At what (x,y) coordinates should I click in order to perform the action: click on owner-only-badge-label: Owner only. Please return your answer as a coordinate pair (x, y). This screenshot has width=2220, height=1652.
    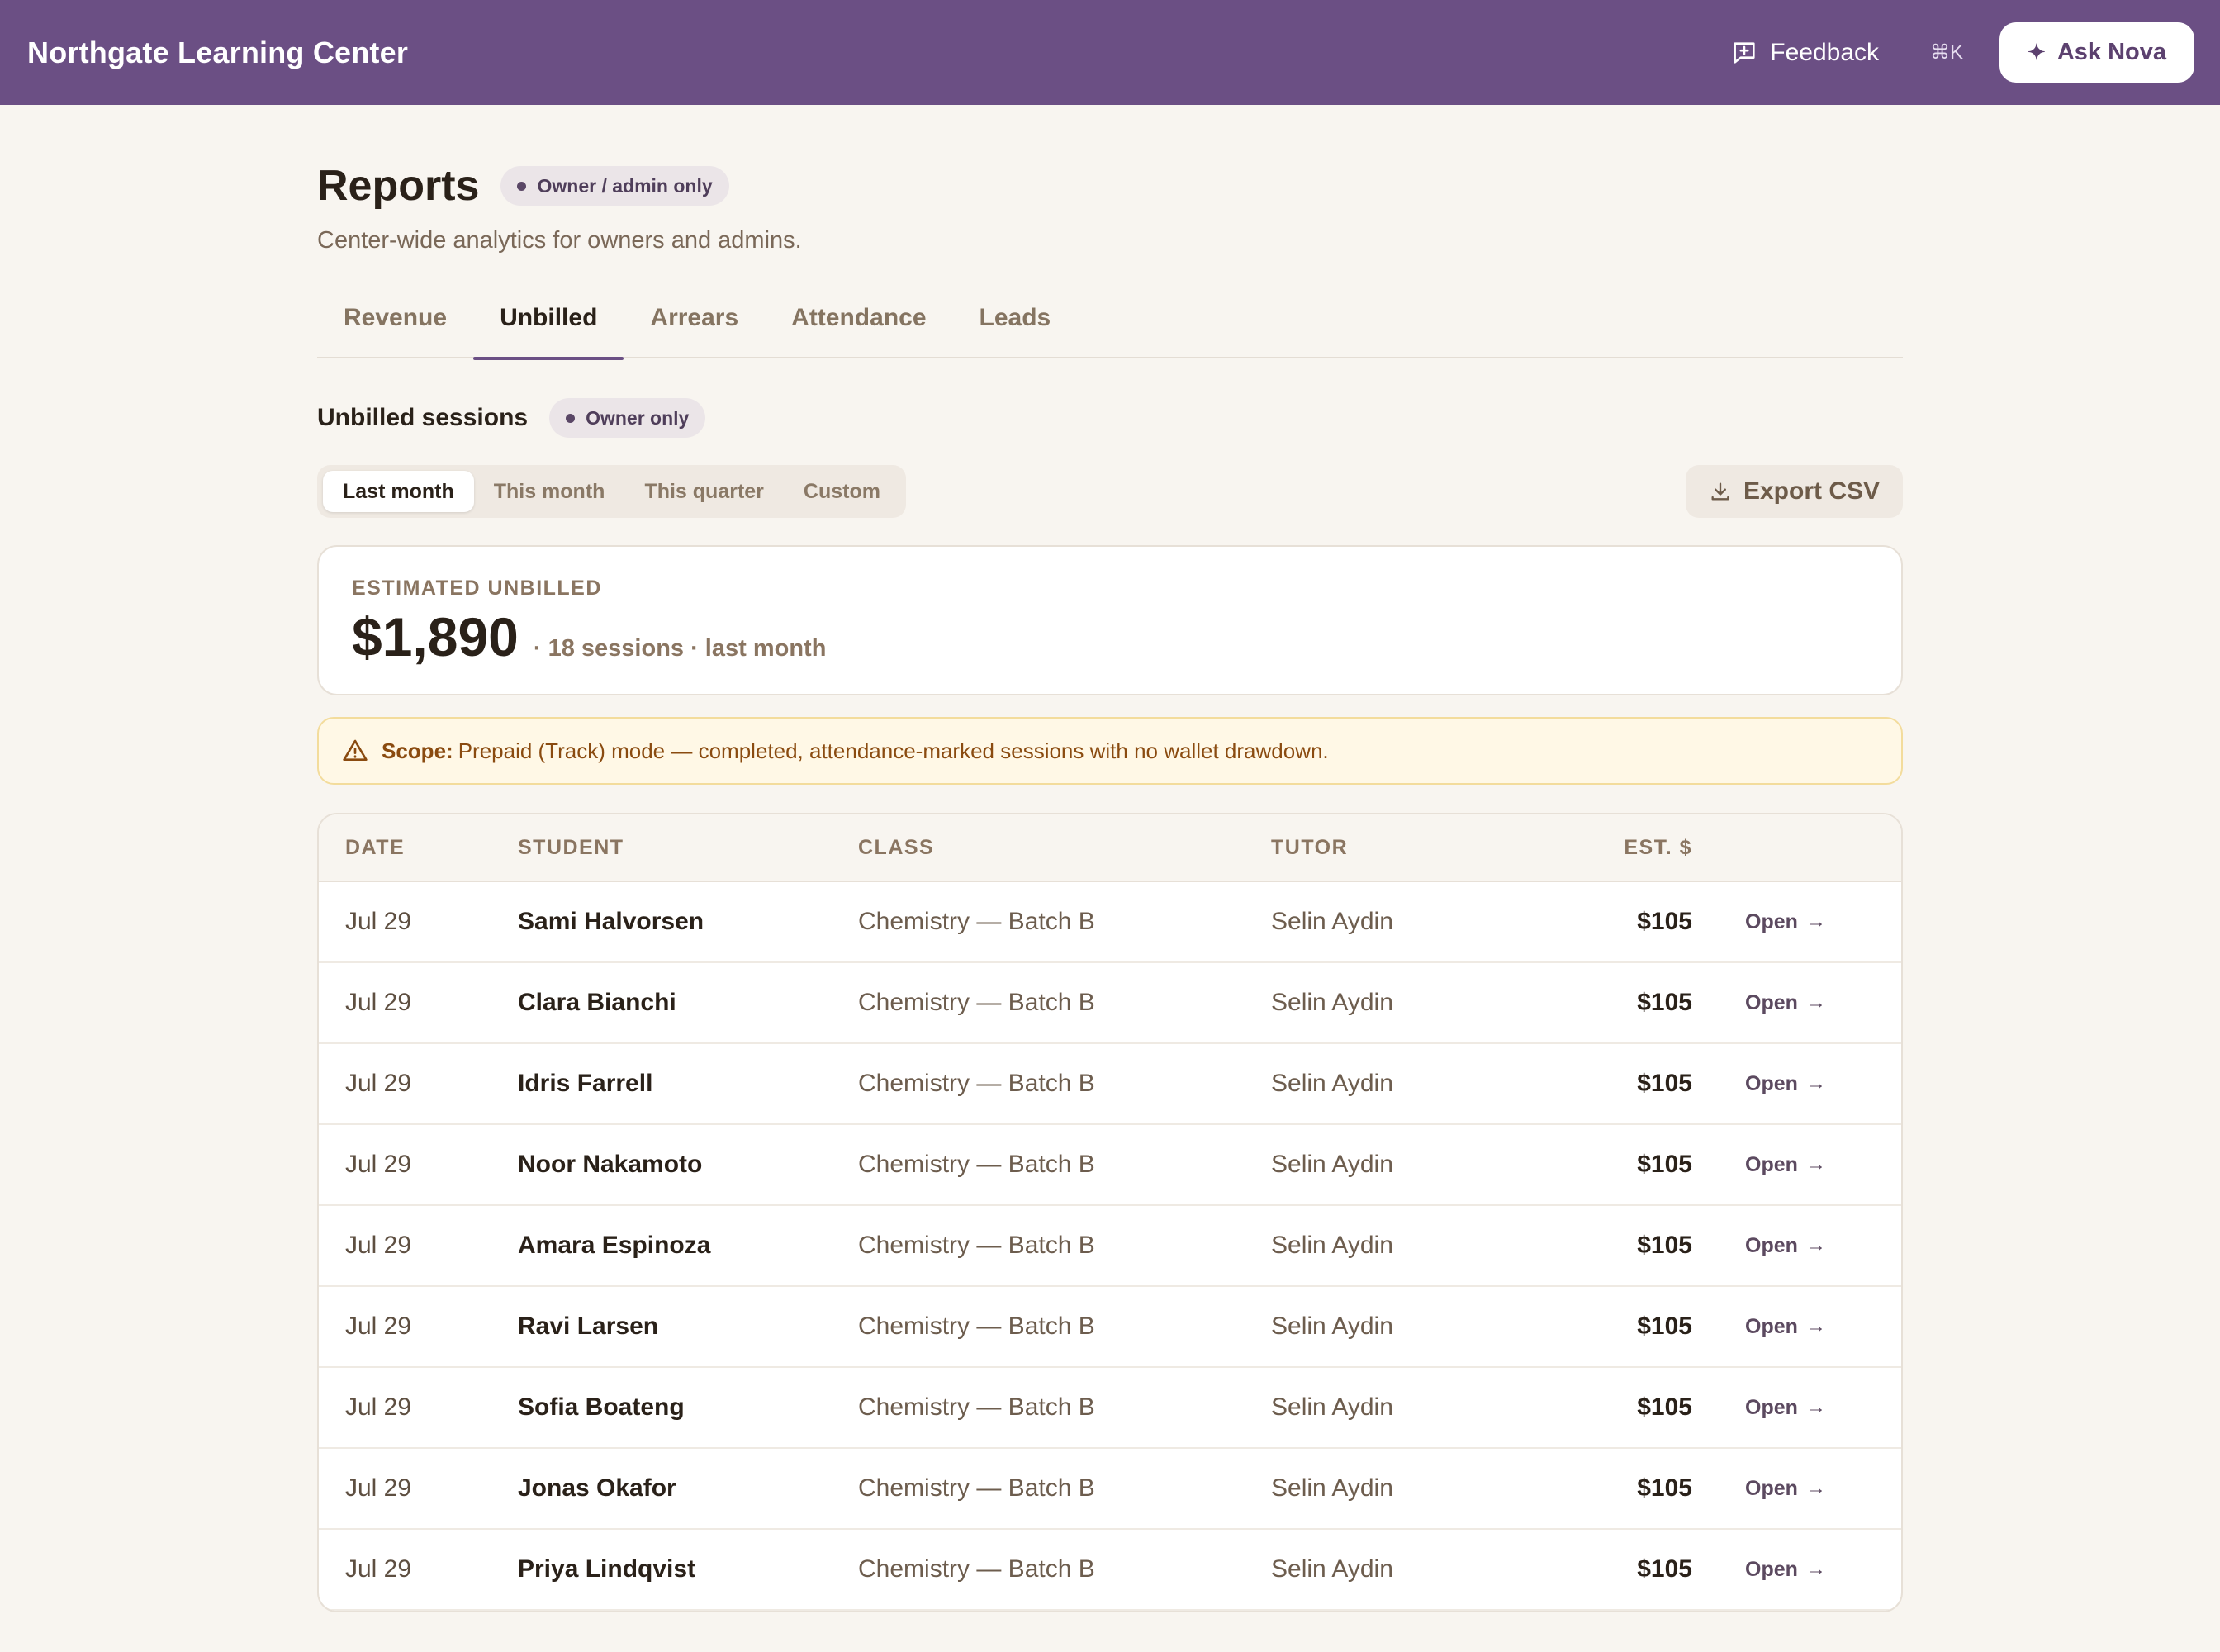
    Looking at the image, I should click on (638, 417).